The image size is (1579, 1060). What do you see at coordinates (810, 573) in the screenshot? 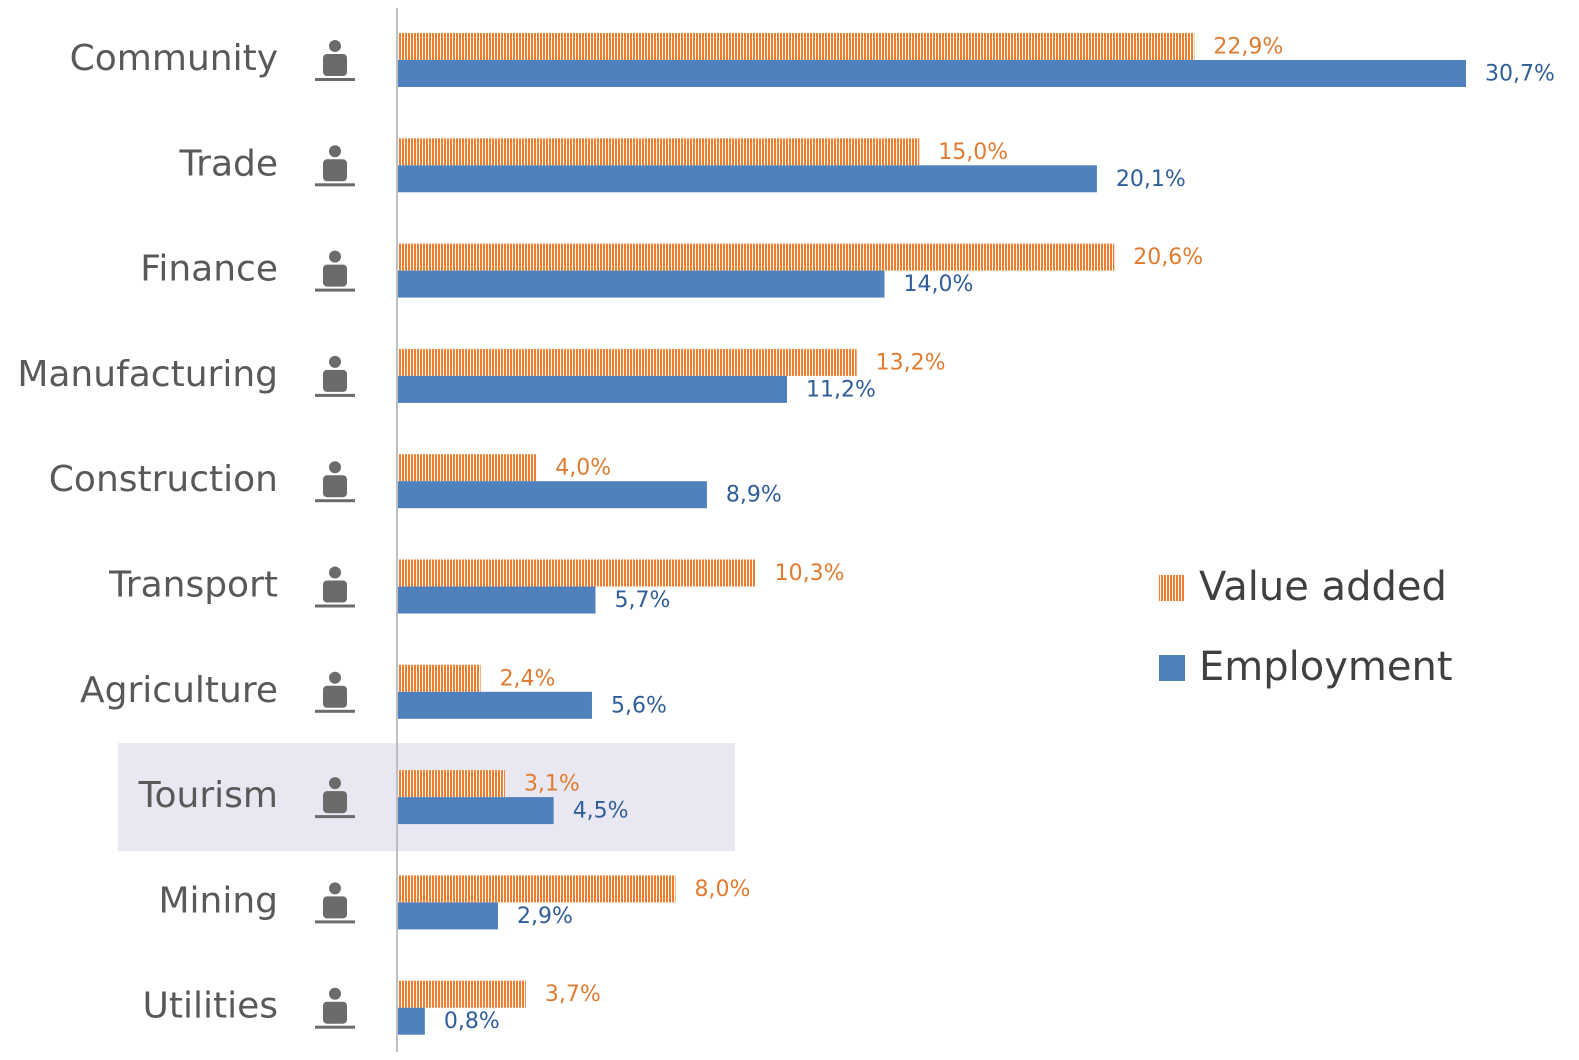
I see `value-label: 10,3%` at bounding box center [810, 573].